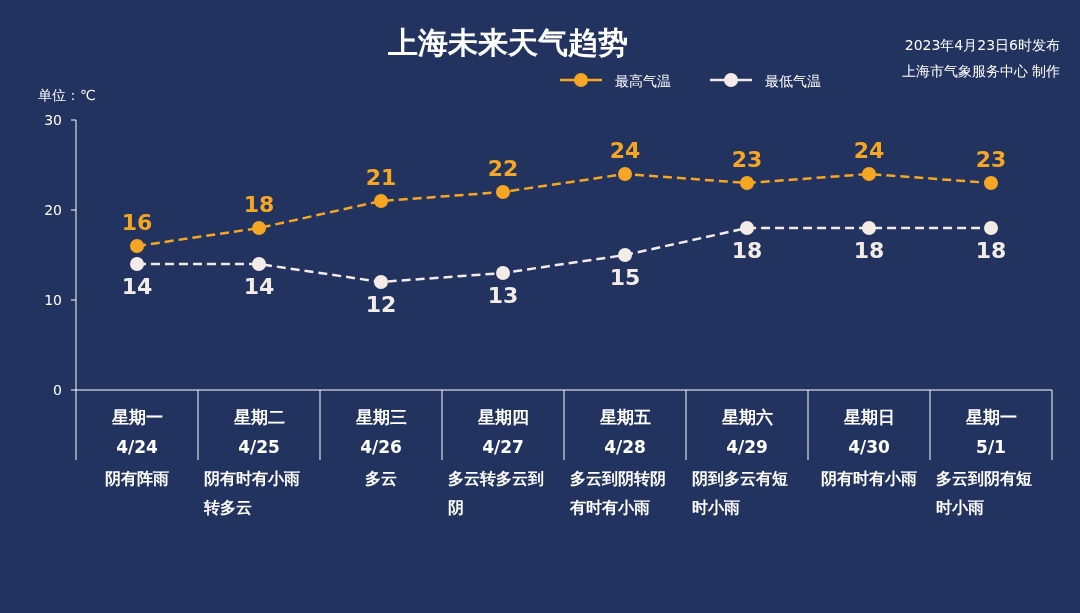 The image size is (1080, 613). I want to click on data-label: 13, so click(503, 295).